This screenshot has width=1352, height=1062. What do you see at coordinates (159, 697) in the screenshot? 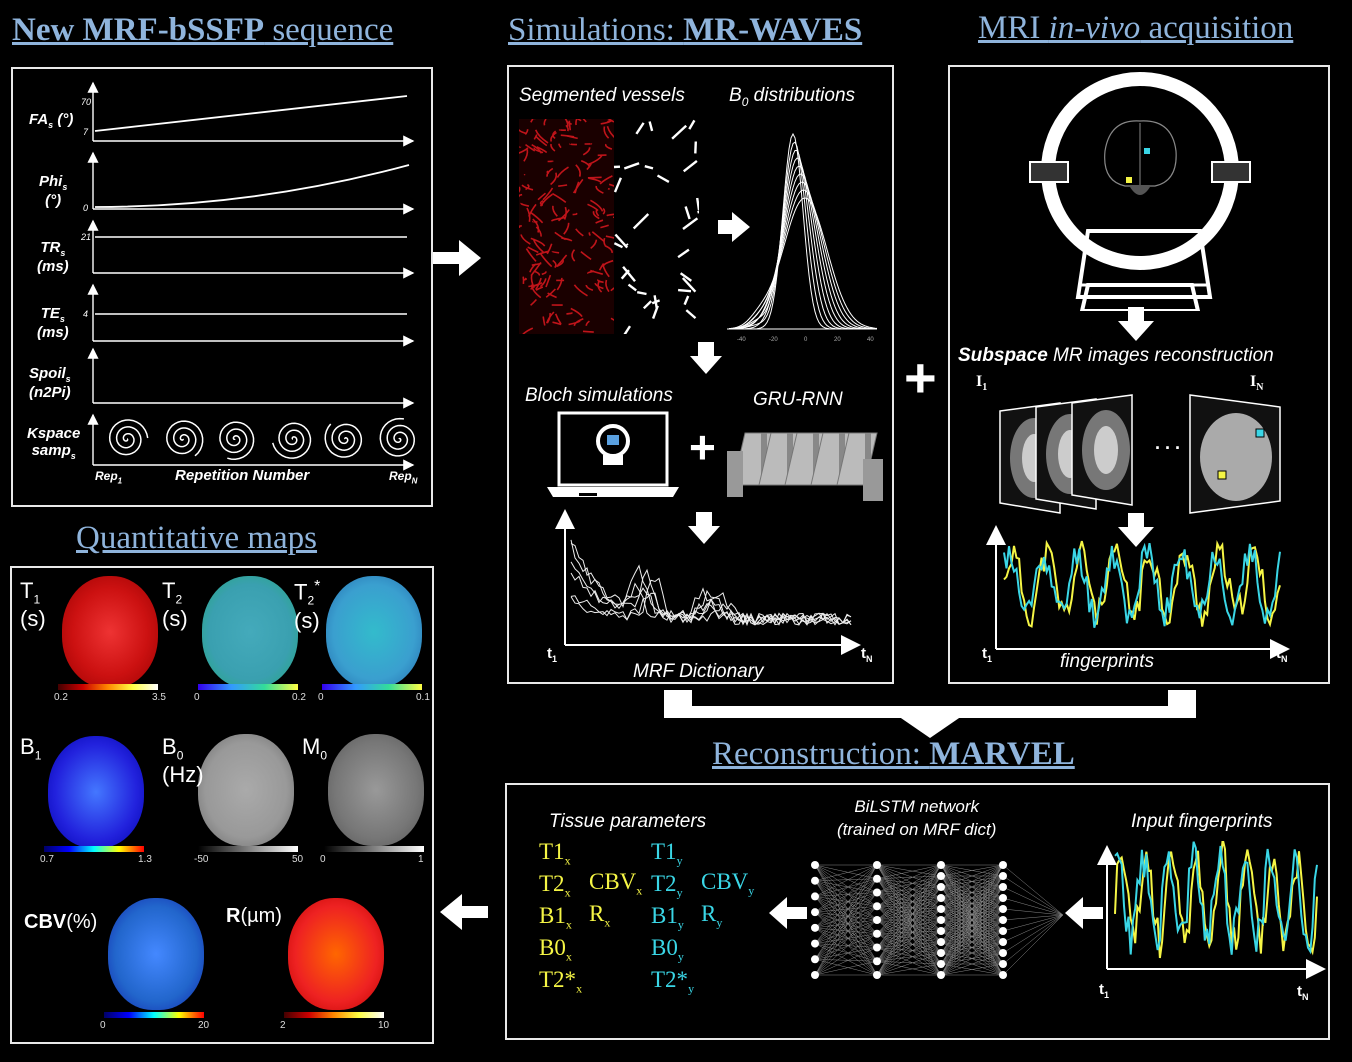
I see `colorbar-max-0: 3.5` at bounding box center [159, 697].